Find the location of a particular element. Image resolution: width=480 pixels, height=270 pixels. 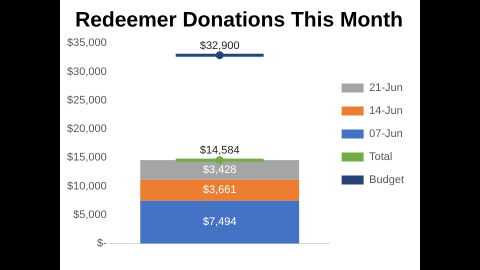

legend-label: 07-Jun is located at coordinates (386, 134).